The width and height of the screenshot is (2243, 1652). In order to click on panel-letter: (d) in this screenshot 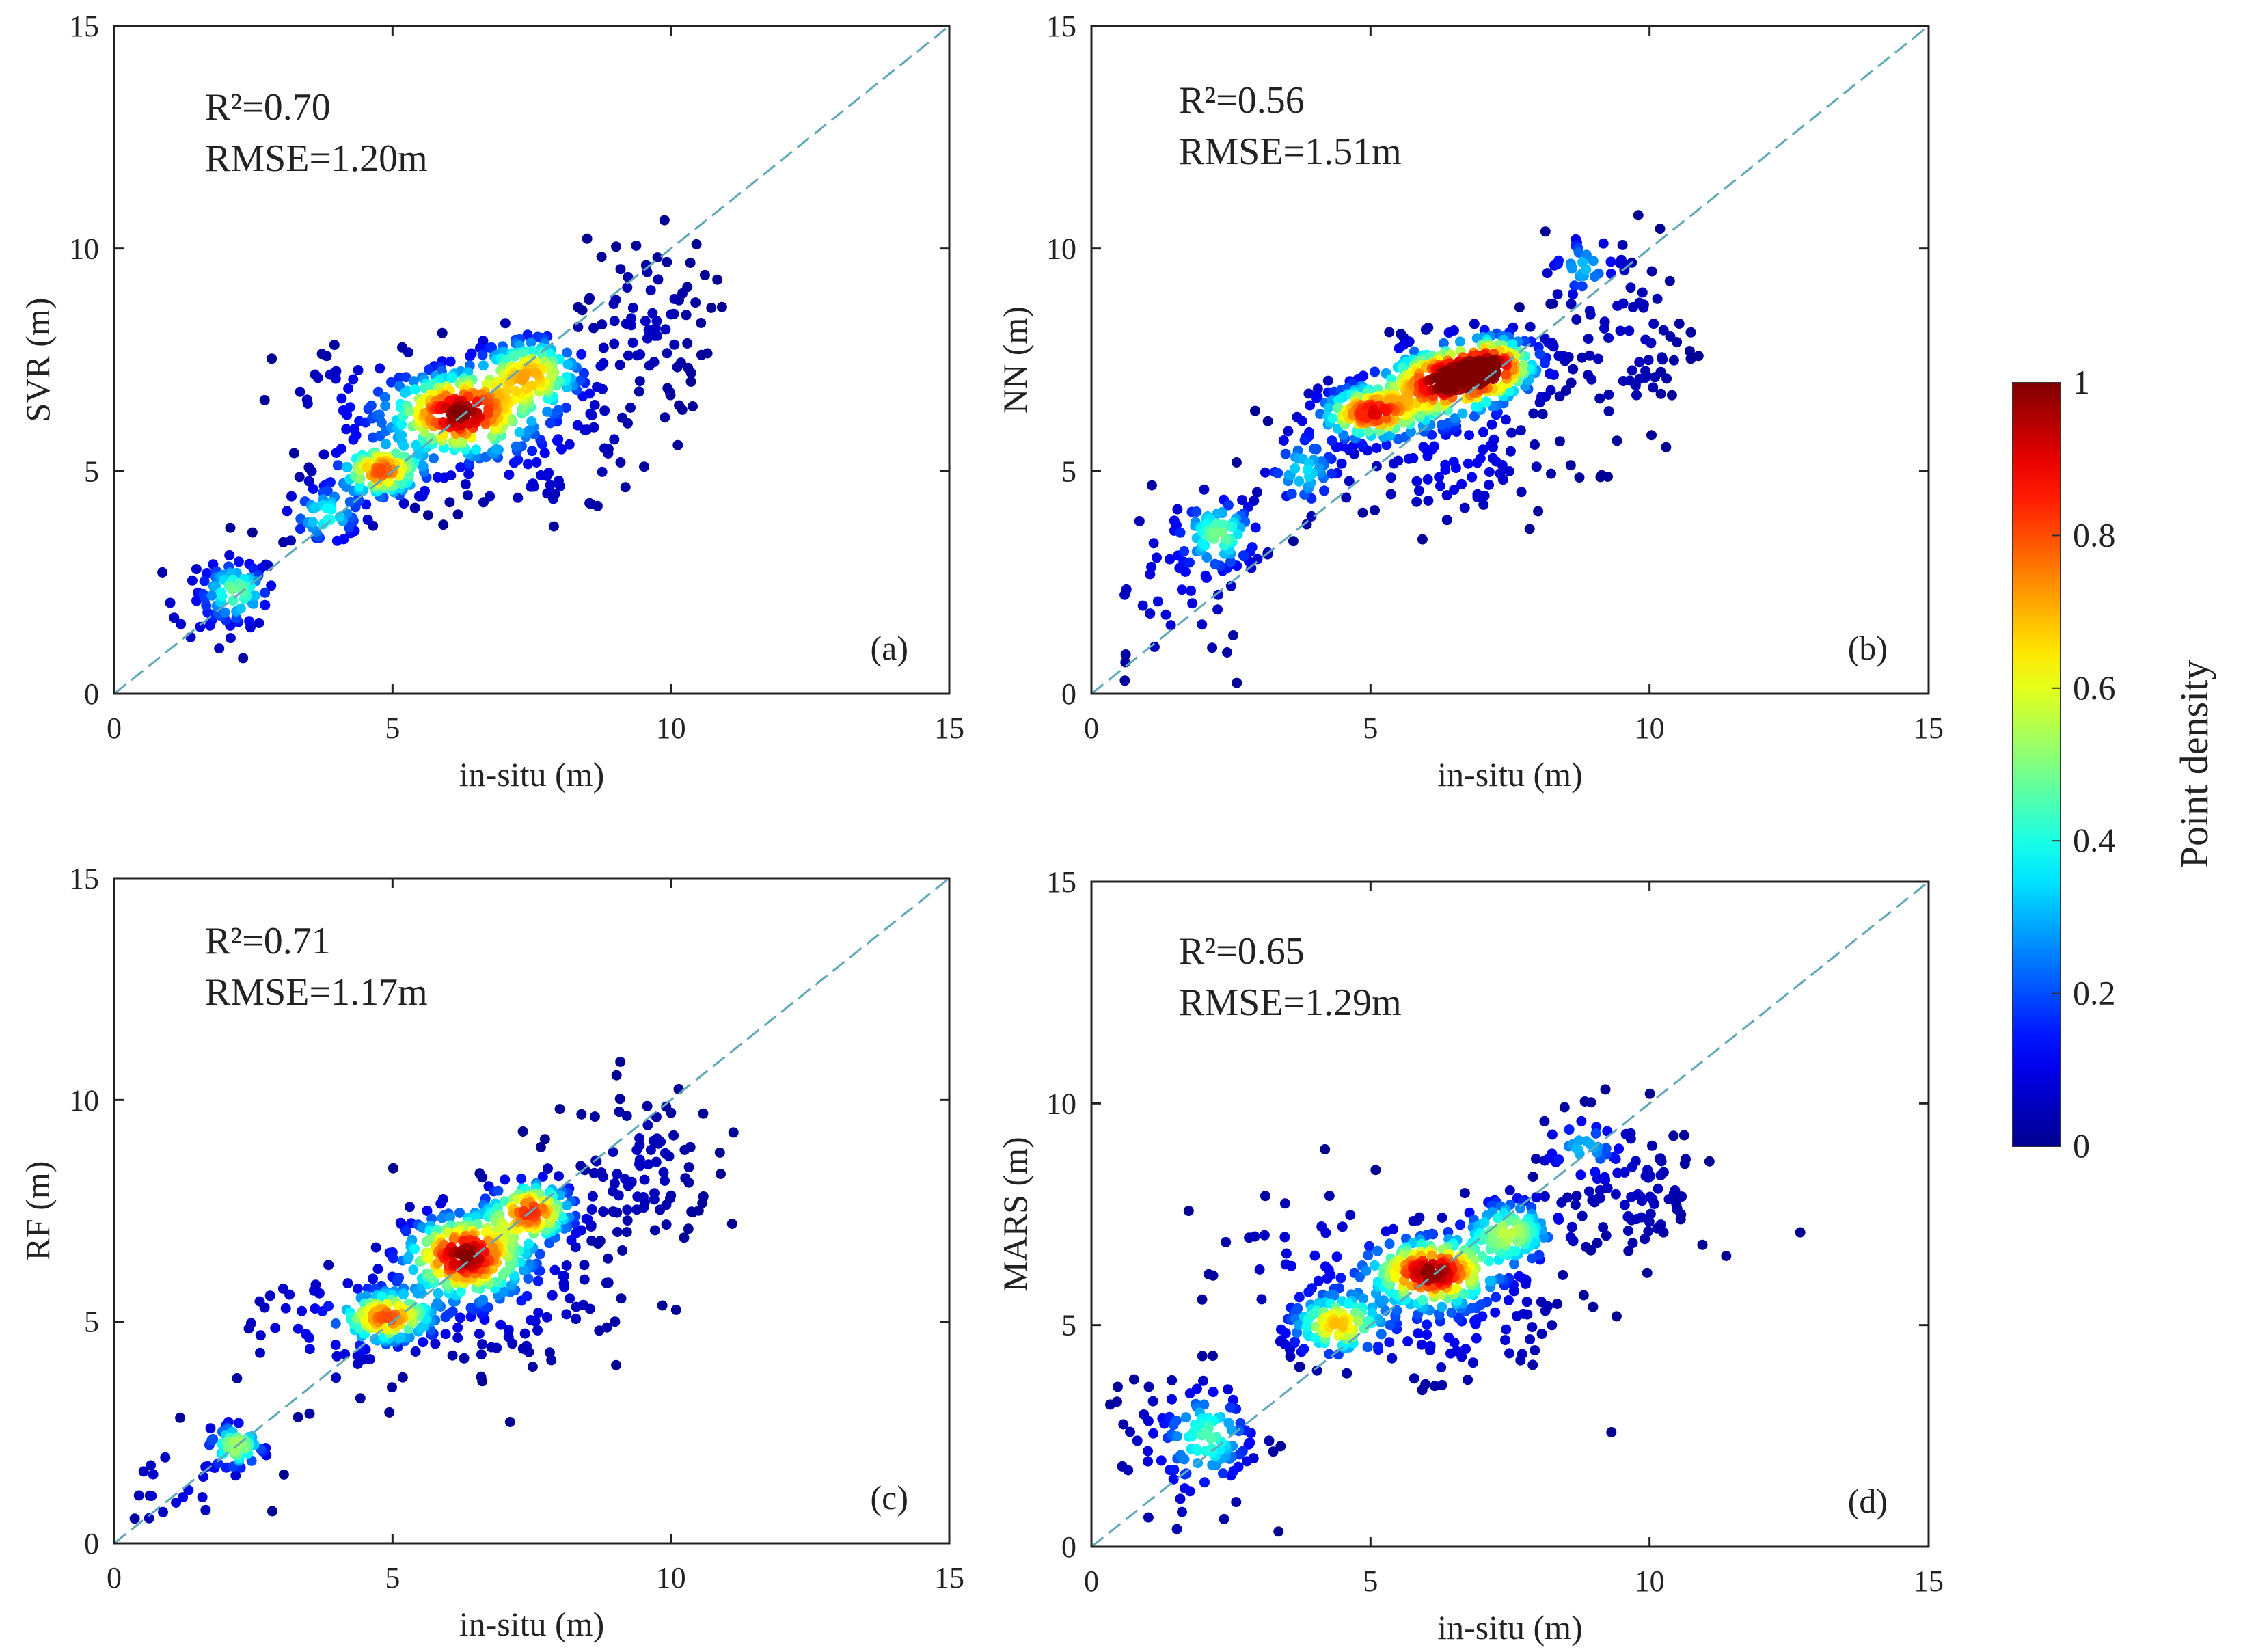, I will do `click(1868, 1501)`.